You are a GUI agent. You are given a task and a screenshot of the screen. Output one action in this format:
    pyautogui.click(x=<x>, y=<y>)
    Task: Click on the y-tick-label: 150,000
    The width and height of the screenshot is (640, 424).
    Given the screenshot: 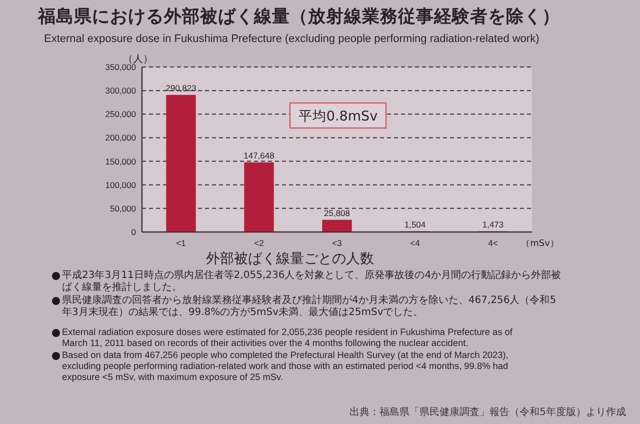 What is the action you would take?
    pyautogui.click(x=120, y=161)
    